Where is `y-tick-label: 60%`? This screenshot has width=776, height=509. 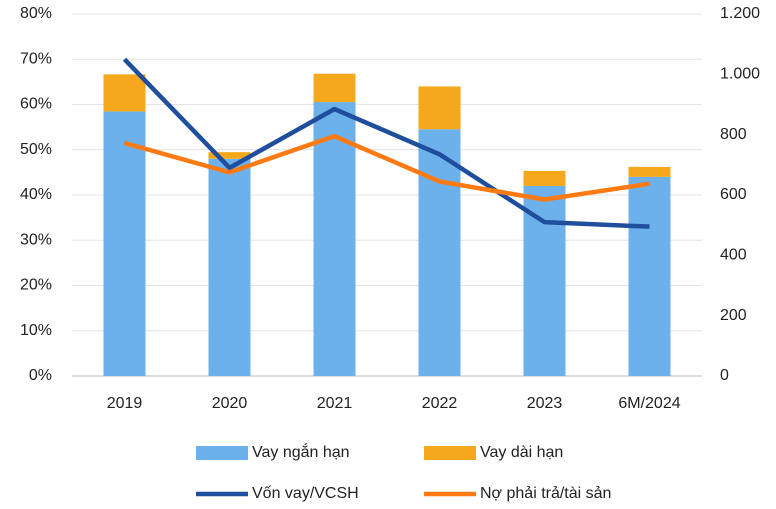 y-tick-label: 60% is located at coordinates (36, 104).